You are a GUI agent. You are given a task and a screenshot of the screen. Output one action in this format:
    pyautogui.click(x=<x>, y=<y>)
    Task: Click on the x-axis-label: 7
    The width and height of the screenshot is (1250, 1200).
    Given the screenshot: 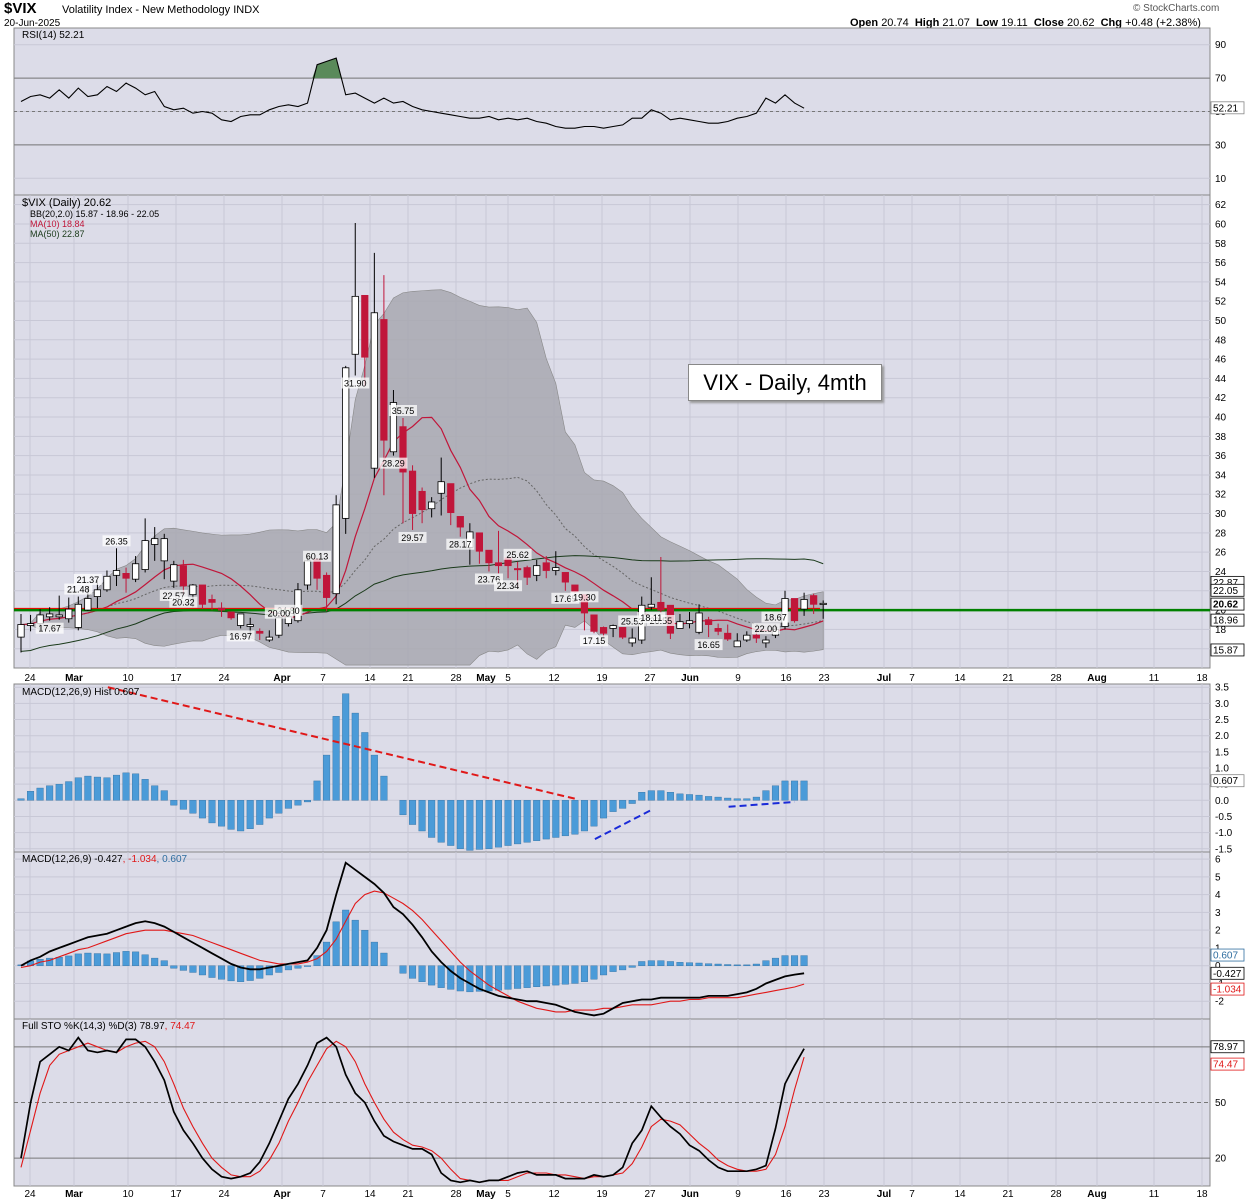 What is the action you would take?
    pyautogui.click(x=912, y=678)
    